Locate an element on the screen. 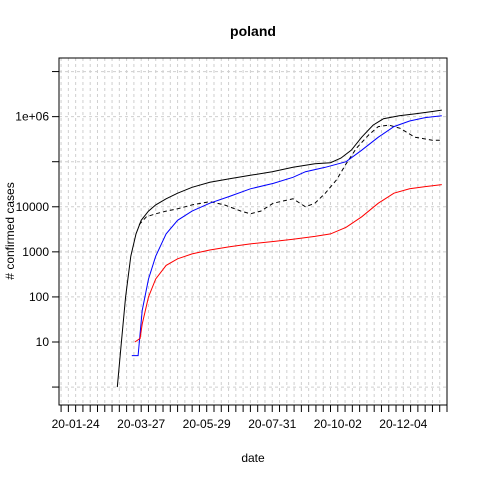 The width and height of the screenshot is (480, 480). x-tick-label: 20-10-02 is located at coordinates (338, 424).